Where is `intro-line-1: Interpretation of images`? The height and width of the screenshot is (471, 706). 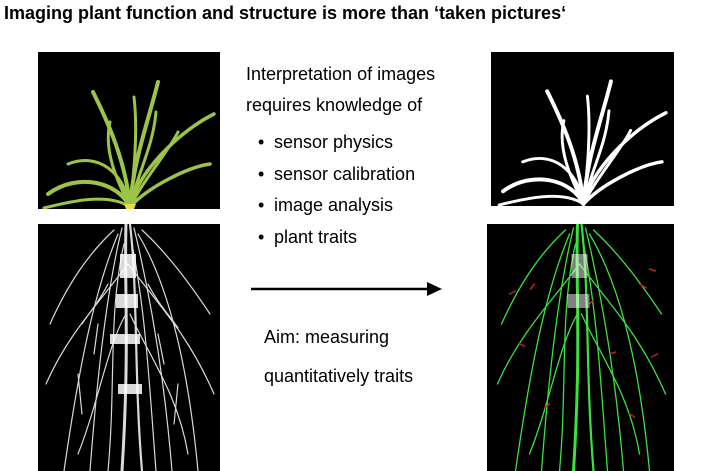
intro-line-1: Interpretation of images is located at coordinates (341, 74).